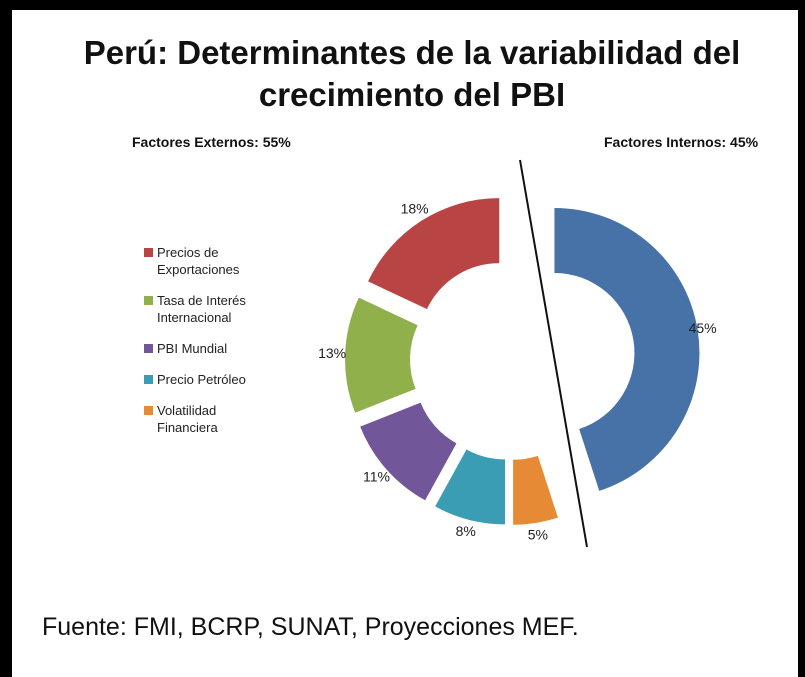 Image resolution: width=805 pixels, height=677 pixels. Describe the element at coordinates (681, 142) in the screenshot. I see `right-heading: Factores Internos: 45%` at that location.